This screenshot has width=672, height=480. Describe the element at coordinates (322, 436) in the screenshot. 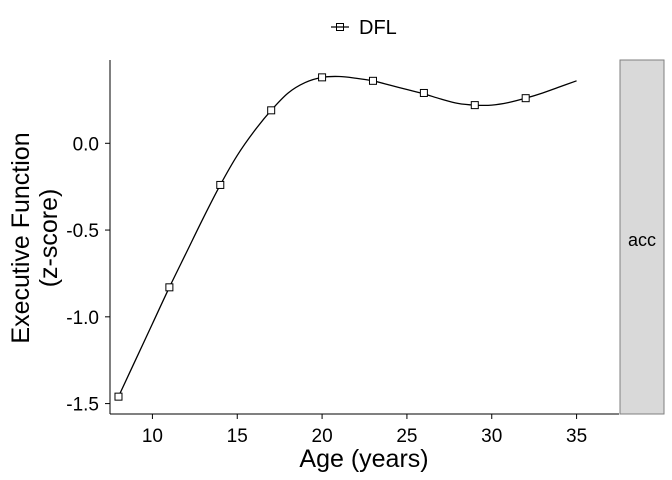

I see `x-tick-label: 20` at that location.